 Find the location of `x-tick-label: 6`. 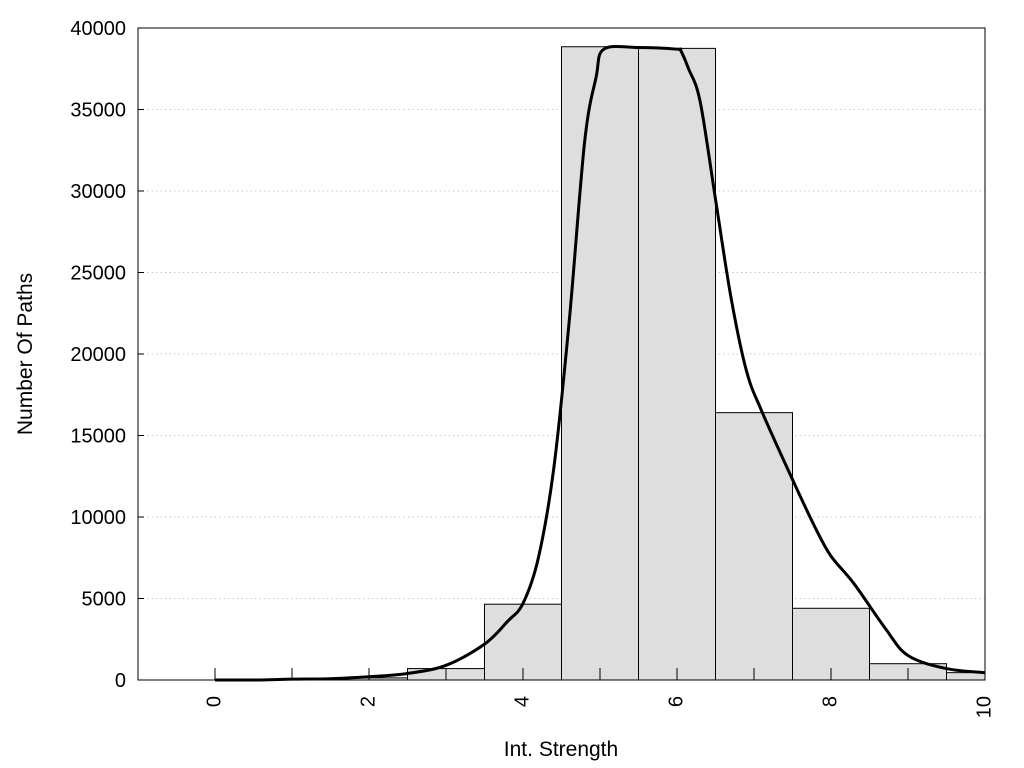

x-tick-label: 6 is located at coordinates (676, 701).